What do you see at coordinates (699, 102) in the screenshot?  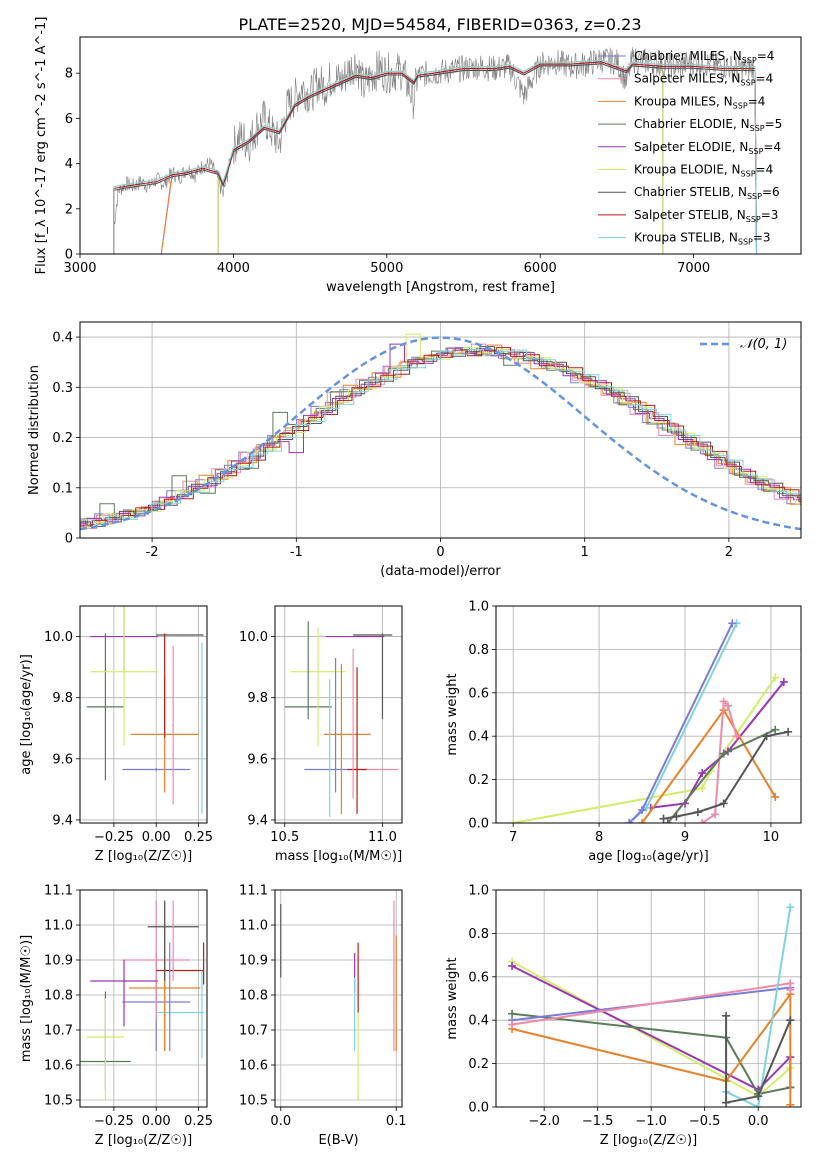 I see `legend-label: Kroupa MILES, NSSP=4` at bounding box center [699, 102].